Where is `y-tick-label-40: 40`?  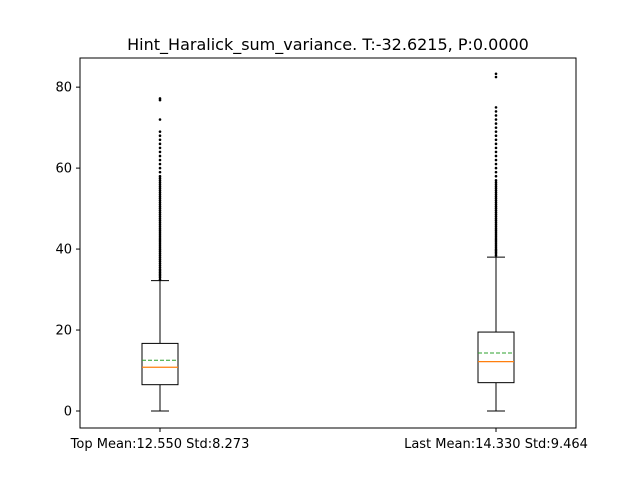 y-tick-label-40: 40 is located at coordinates (63, 250).